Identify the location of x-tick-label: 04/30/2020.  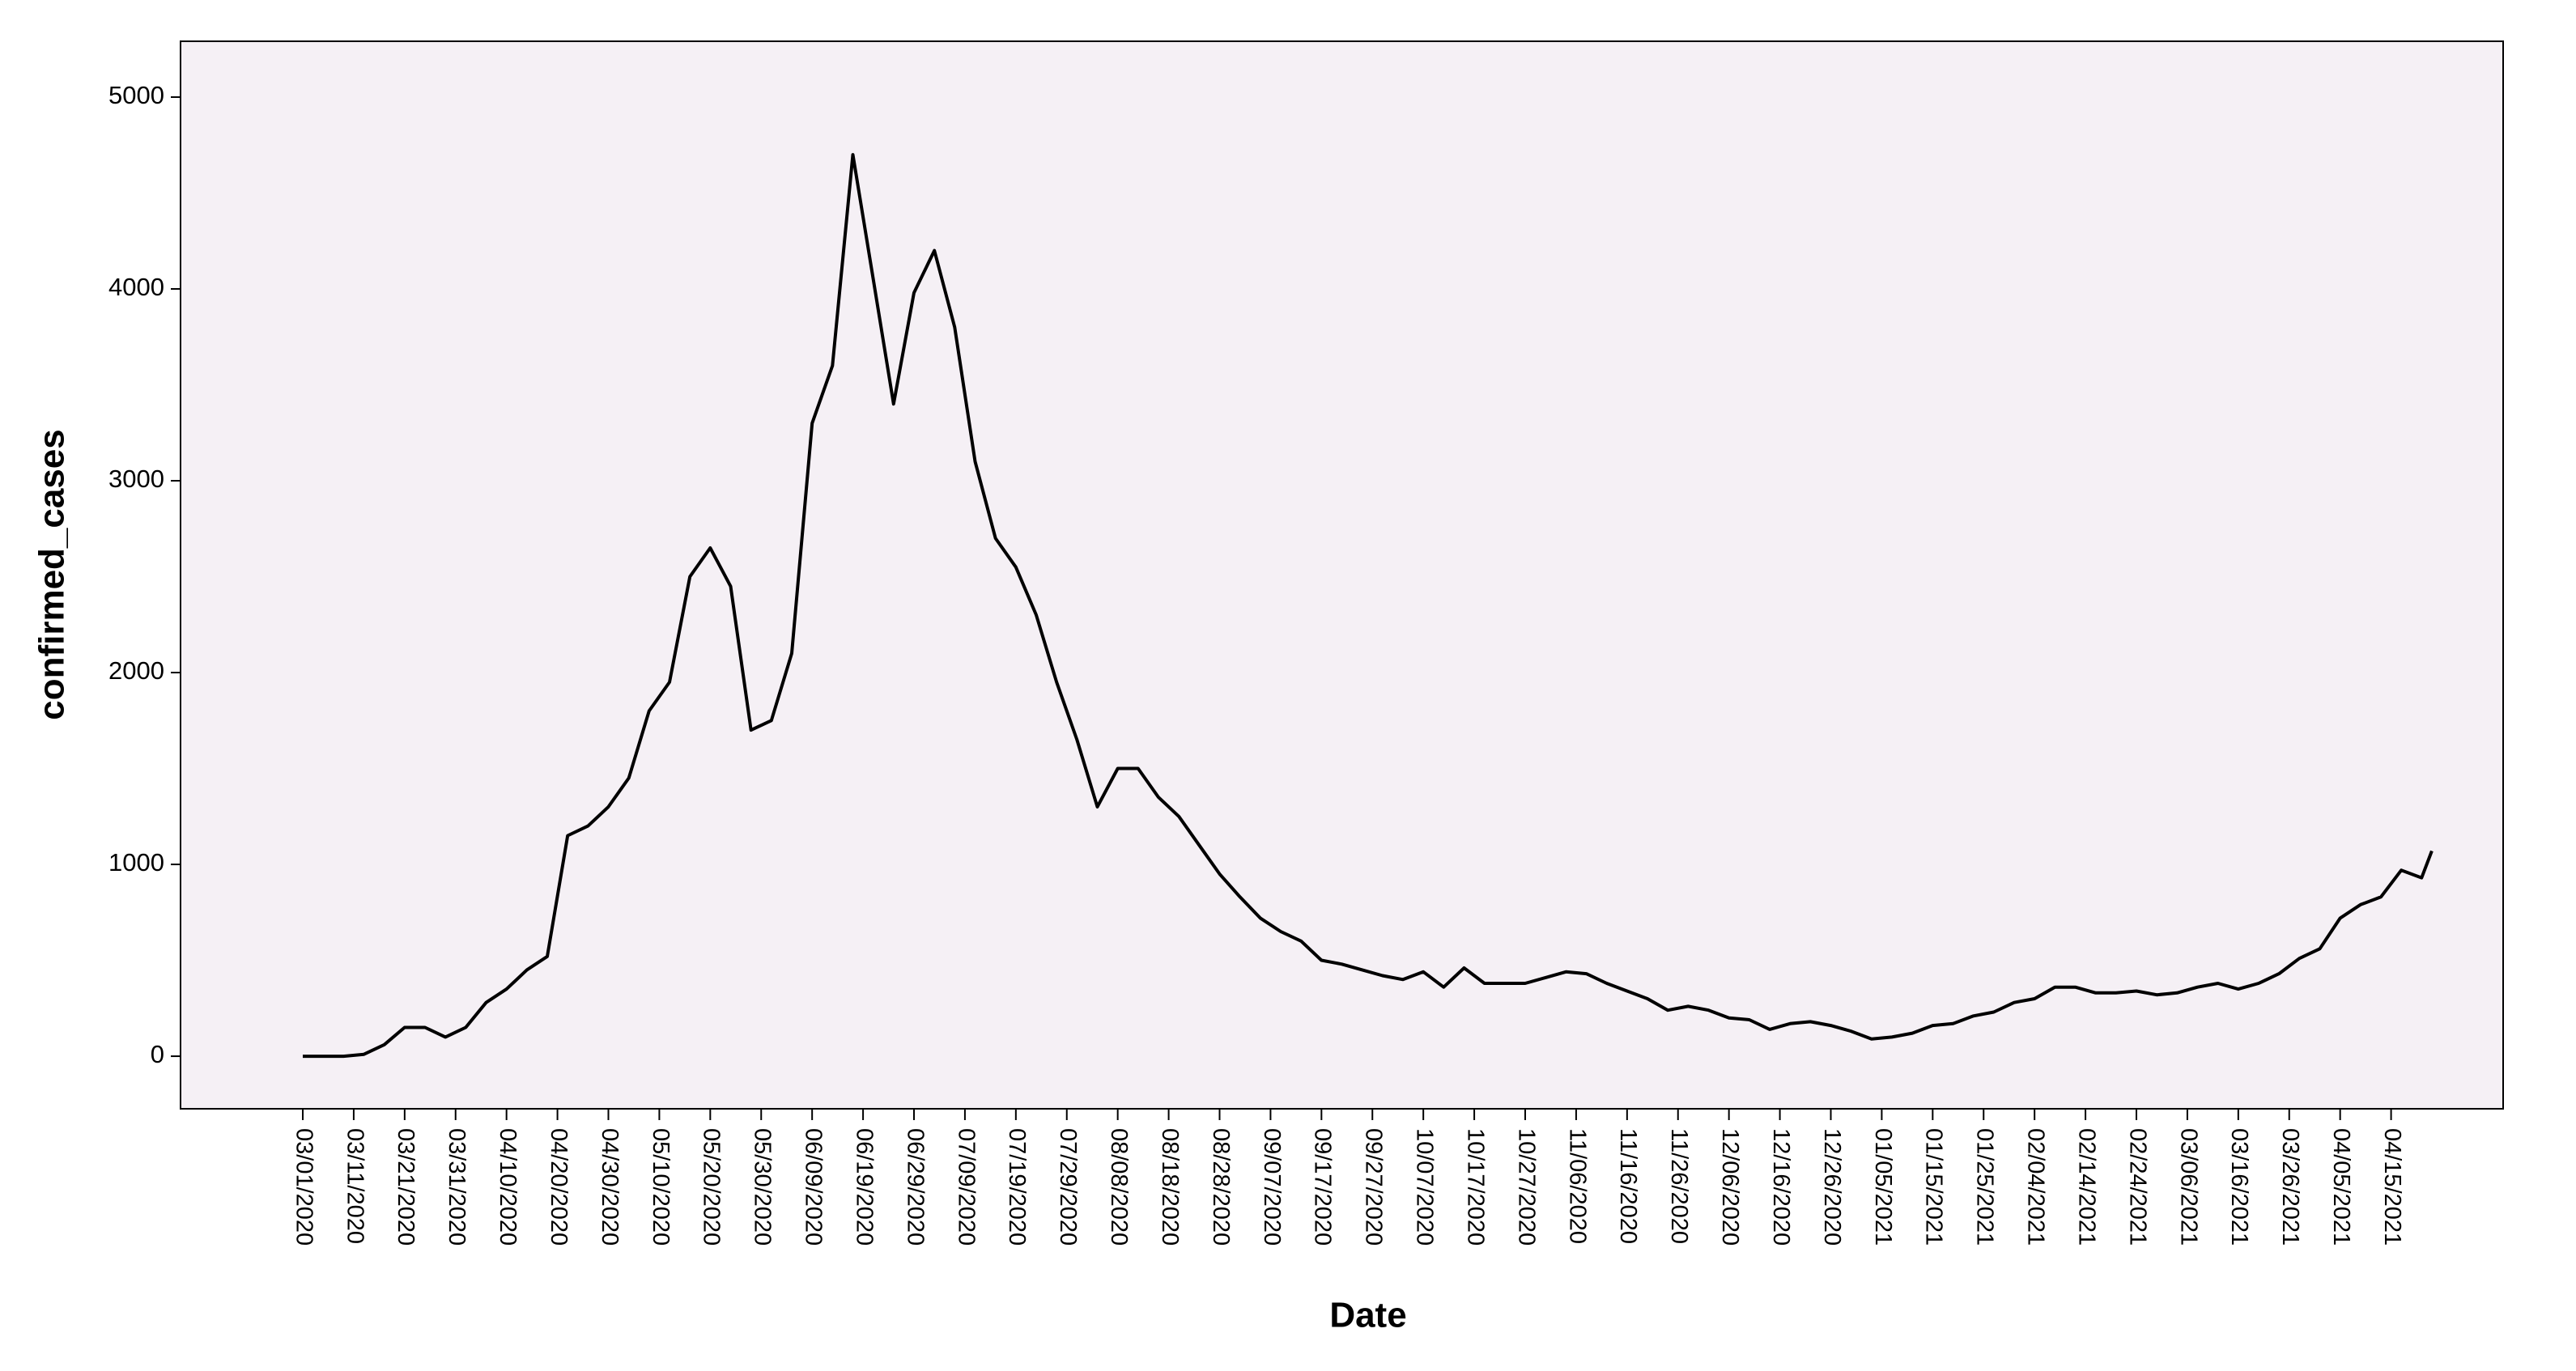
(610, 1187).